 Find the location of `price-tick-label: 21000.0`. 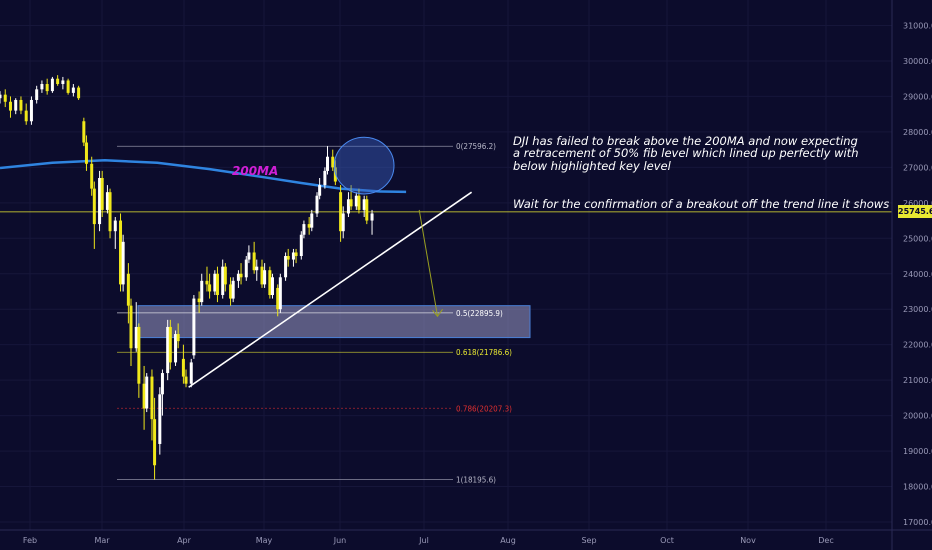

price-tick-label: 21000.0 is located at coordinates (917, 380).